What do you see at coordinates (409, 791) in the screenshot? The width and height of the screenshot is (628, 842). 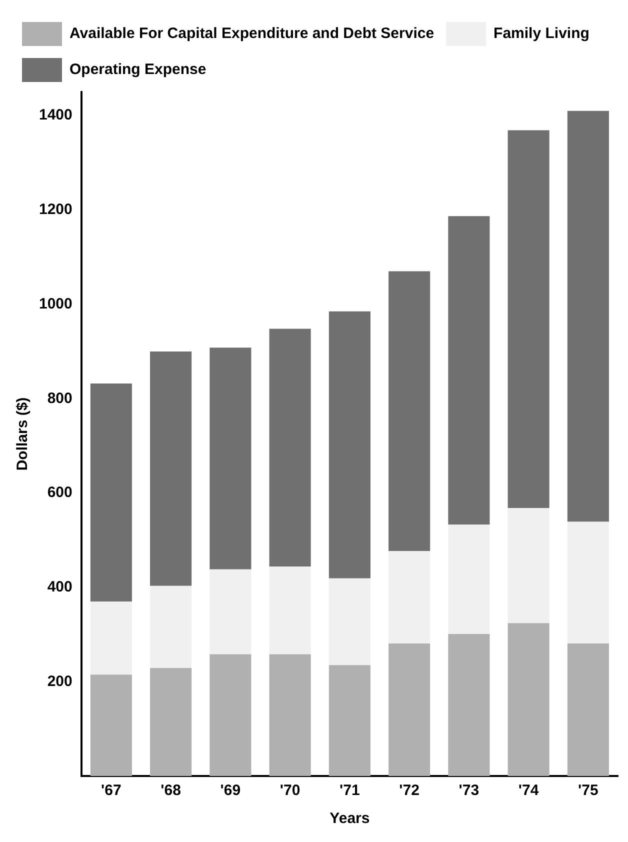 I see `x-tick-label: '72` at bounding box center [409, 791].